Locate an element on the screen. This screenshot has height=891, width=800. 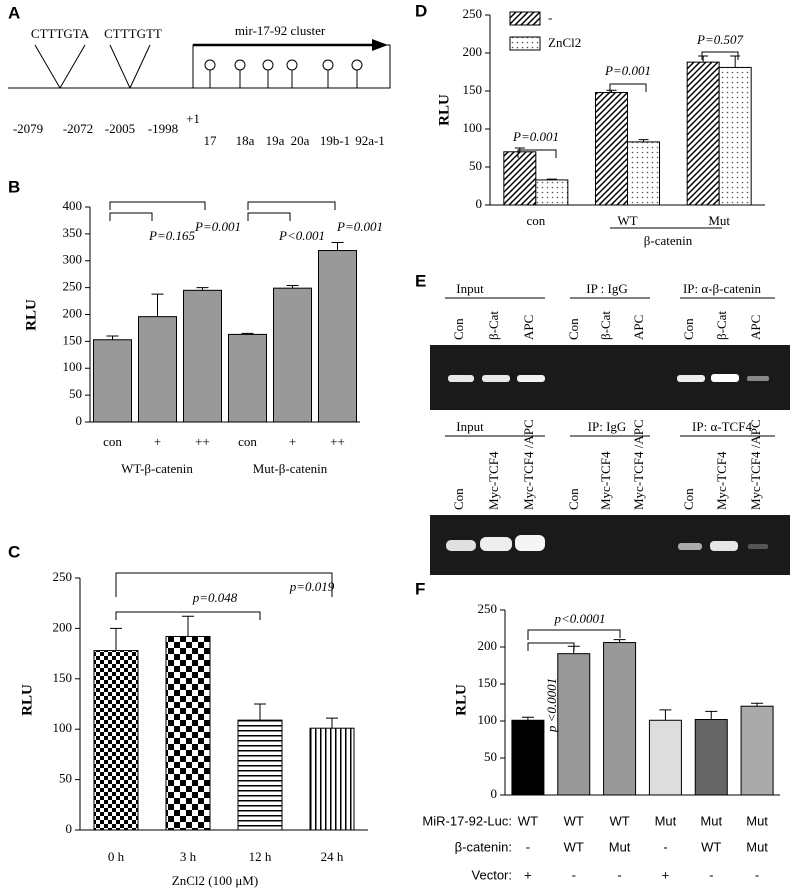
gel-group-label: IP: α-β-catenin is located at coordinates (722, 288).